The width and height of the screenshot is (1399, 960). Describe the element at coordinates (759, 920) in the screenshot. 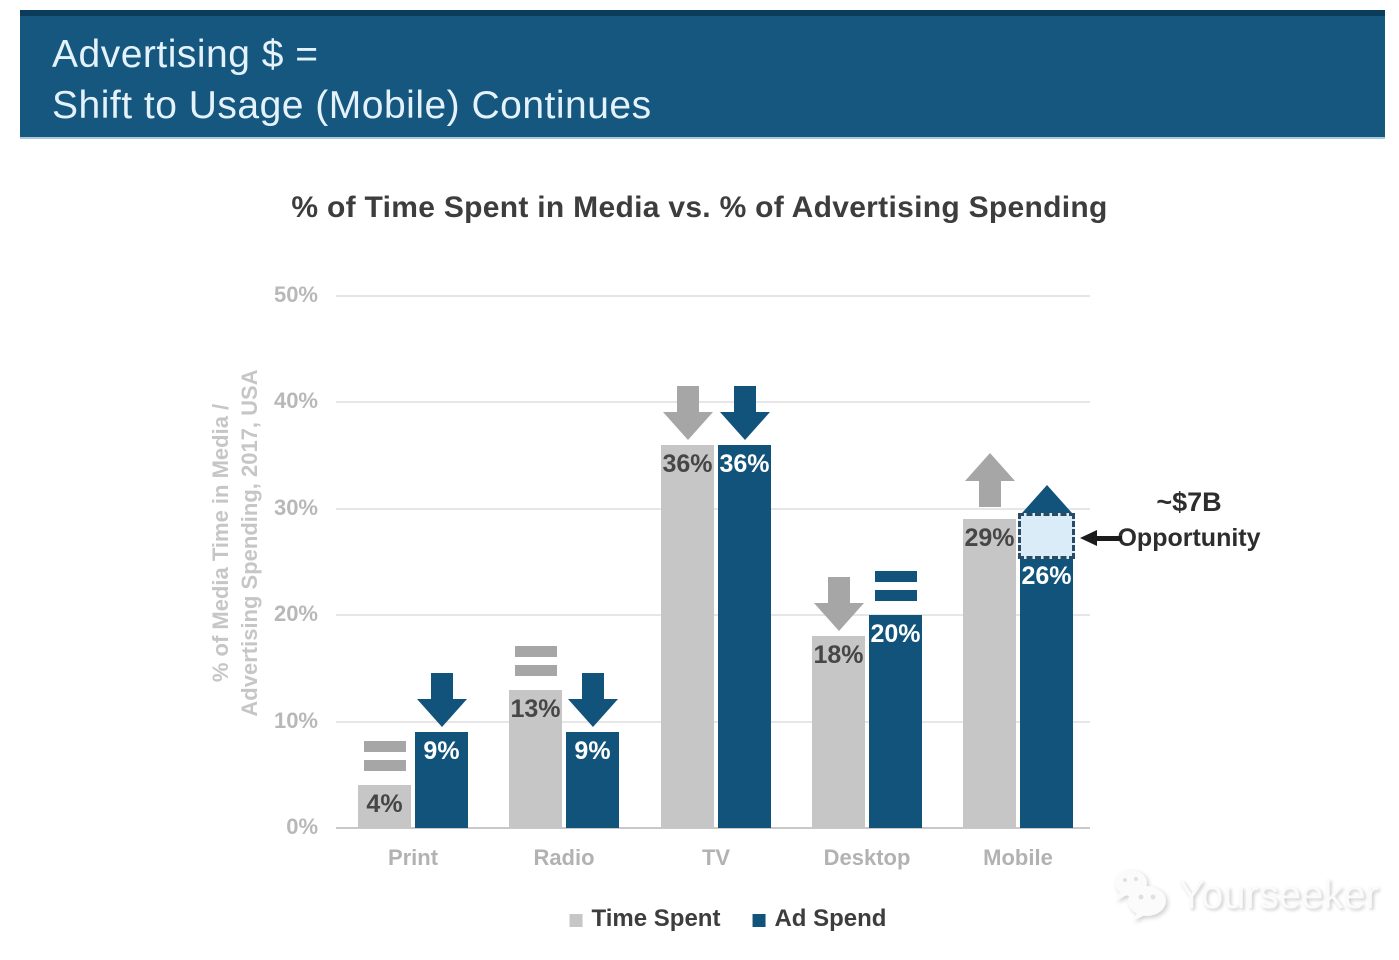

I see `ad-spend-swatch-icon` at that location.